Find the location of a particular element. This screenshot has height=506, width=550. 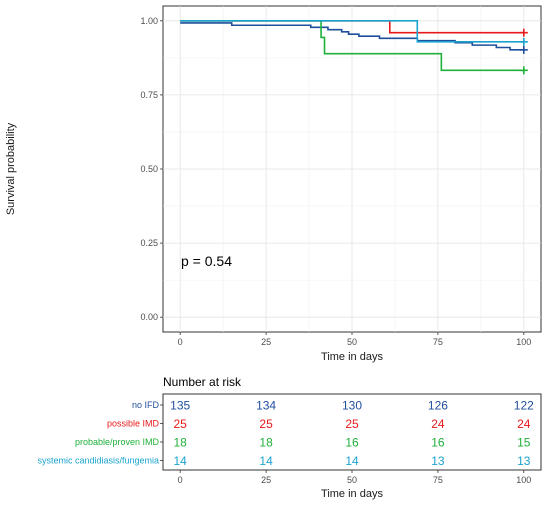

y-tick-label: 0.00 is located at coordinates (149, 317).